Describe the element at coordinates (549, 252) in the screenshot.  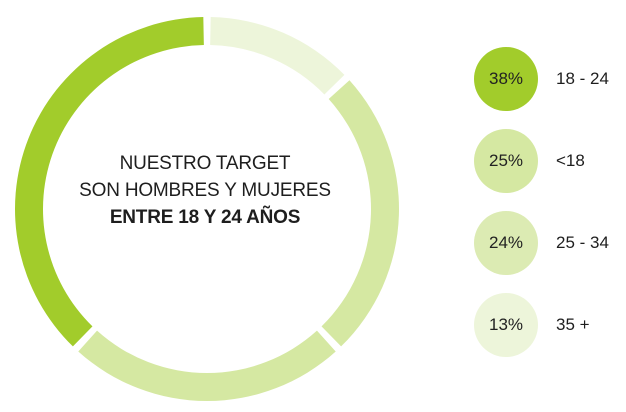
I see `legend-item-25-34: 24% 25 - 34` at that location.